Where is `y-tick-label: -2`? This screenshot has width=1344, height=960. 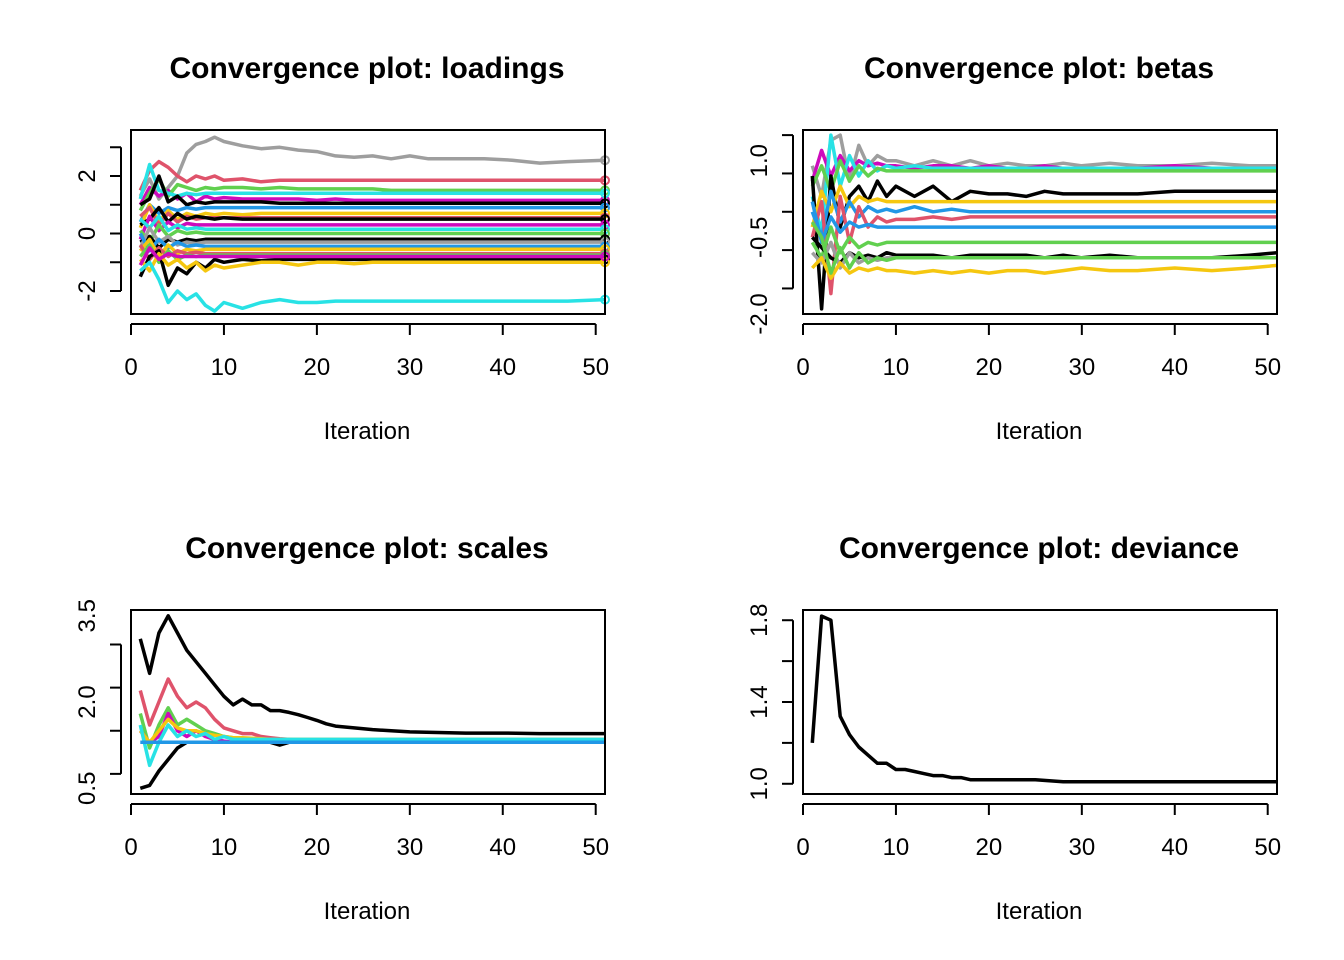 y-tick-label: -2 is located at coordinates (87, 290).